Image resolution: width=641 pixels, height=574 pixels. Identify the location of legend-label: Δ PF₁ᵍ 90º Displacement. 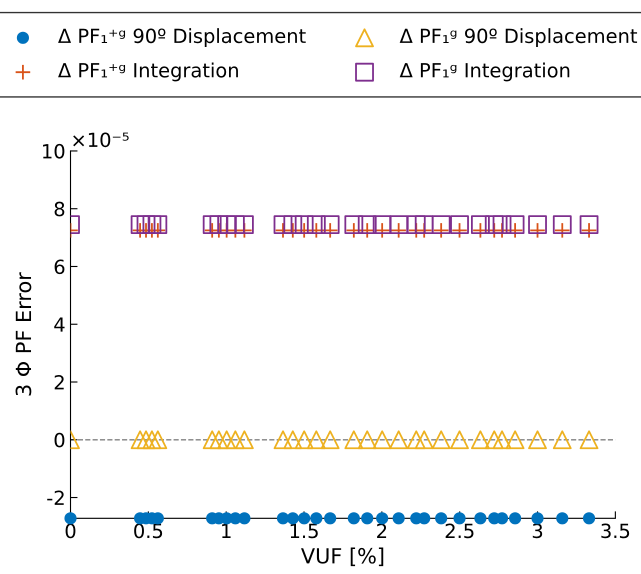
(519, 37).